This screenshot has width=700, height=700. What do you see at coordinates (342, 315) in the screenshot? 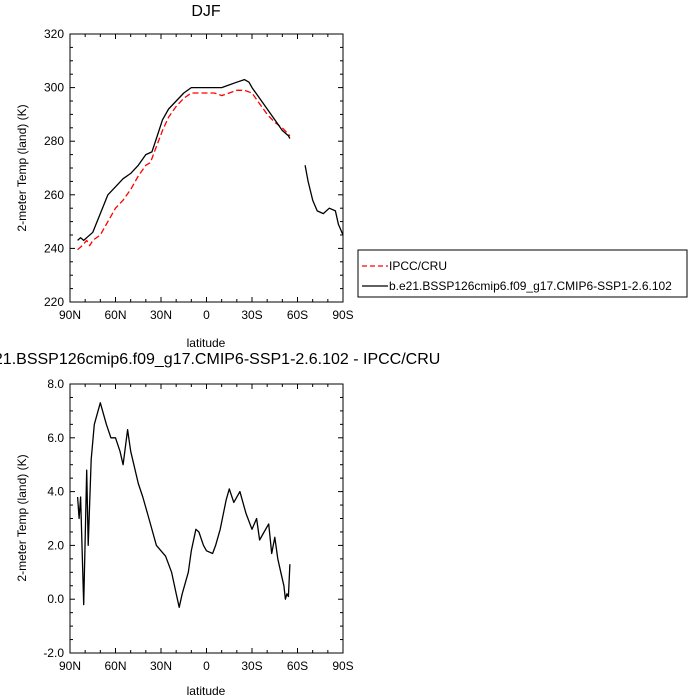
I see `top-x-tick-label: 90S` at bounding box center [342, 315].